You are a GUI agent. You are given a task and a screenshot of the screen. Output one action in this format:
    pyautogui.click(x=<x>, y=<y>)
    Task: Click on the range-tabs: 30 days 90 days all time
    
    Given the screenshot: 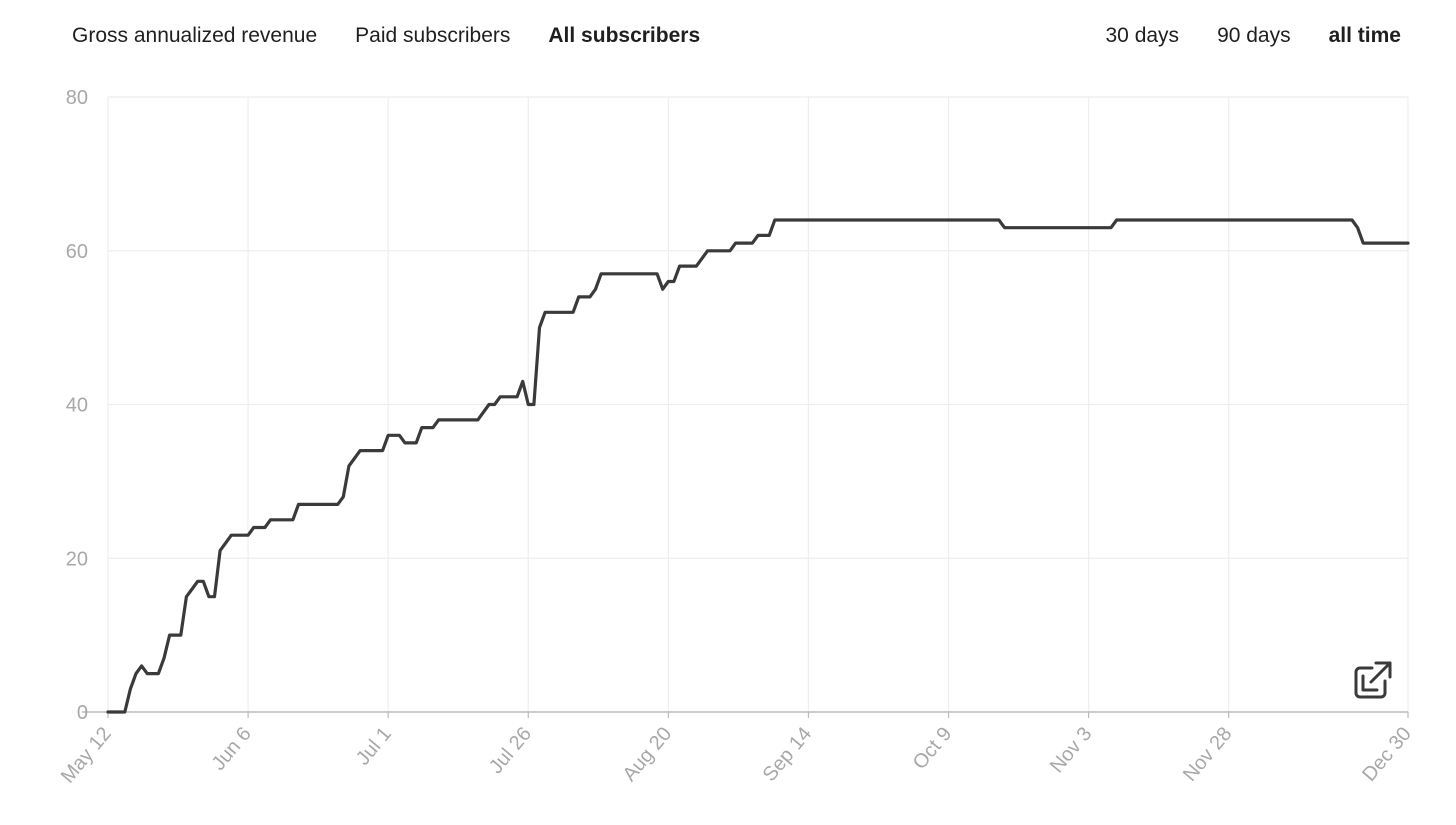 What is the action you would take?
    pyautogui.click(x=1254, y=36)
    